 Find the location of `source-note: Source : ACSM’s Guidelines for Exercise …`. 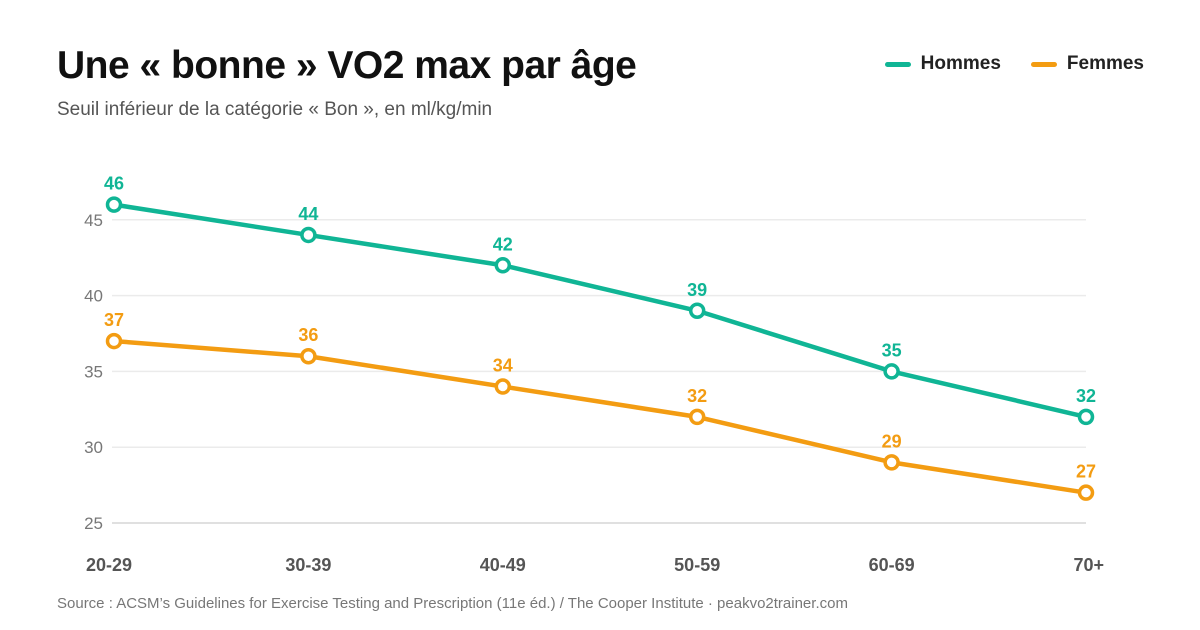

source-note: Source : ACSM’s Guidelines for Exercise … is located at coordinates (452, 603).